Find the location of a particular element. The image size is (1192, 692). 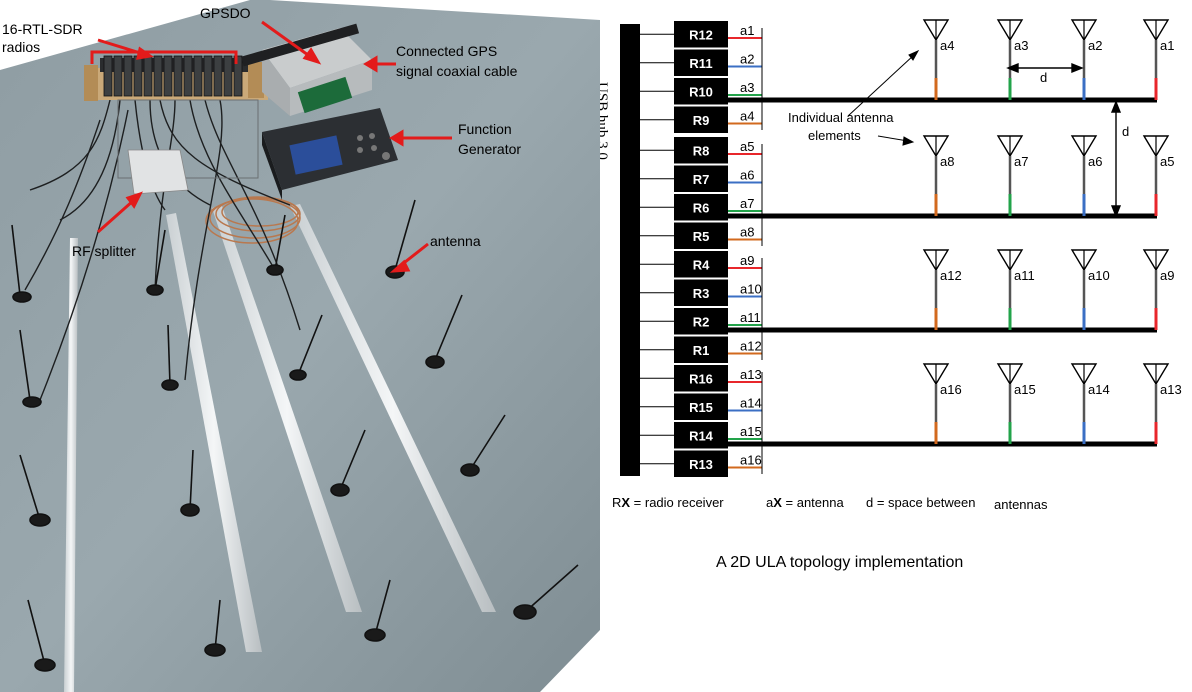

callout-gpsdo: GPSDO is located at coordinates (225, 13).